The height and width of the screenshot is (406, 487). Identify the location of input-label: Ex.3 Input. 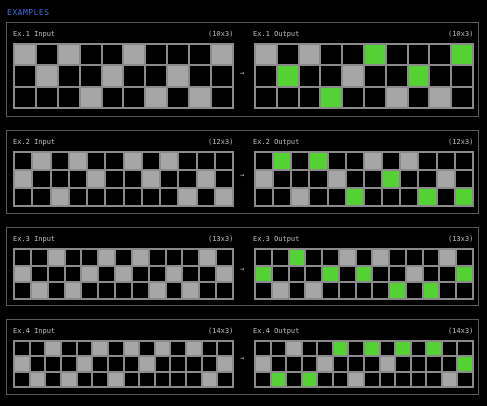
(34, 239).